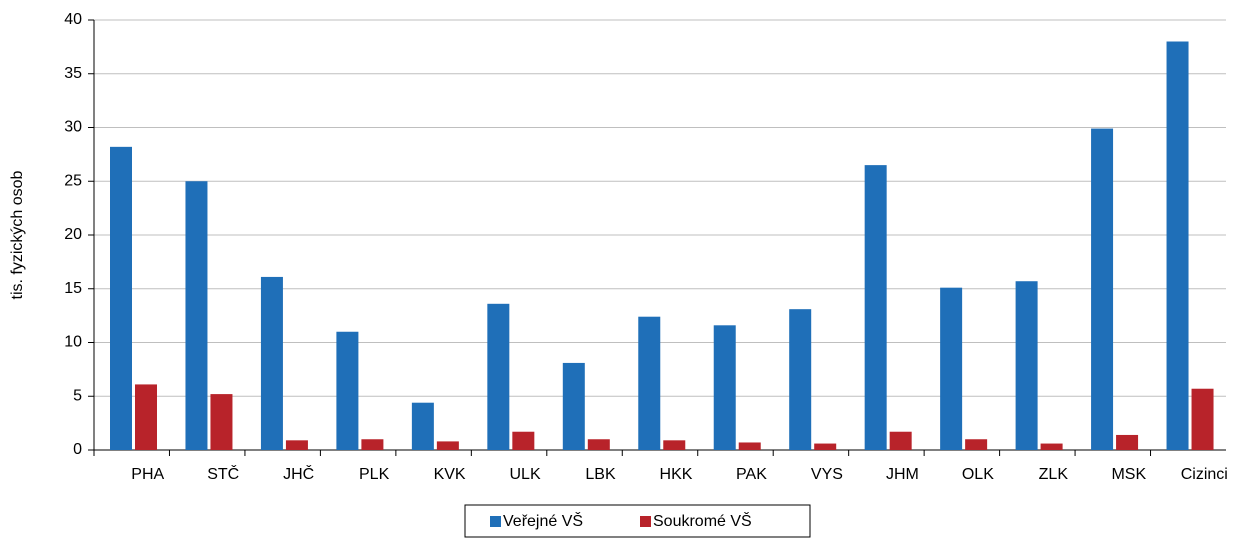 The width and height of the screenshot is (1236, 543). What do you see at coordinates (73, 180) in the screenshot?
I see `y-tick-label: 25` at bounding box center [73, 180].